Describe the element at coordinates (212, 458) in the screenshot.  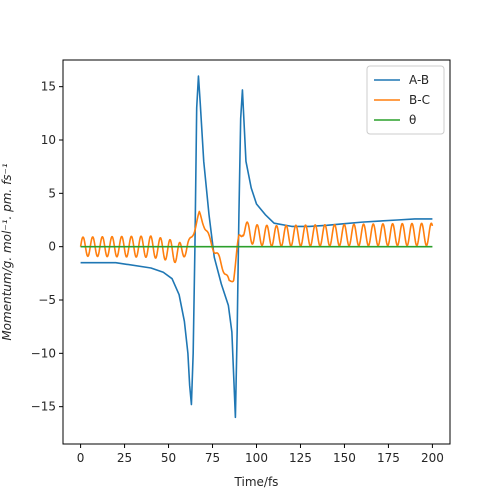
I see `x-tick-label: 75` at that location.